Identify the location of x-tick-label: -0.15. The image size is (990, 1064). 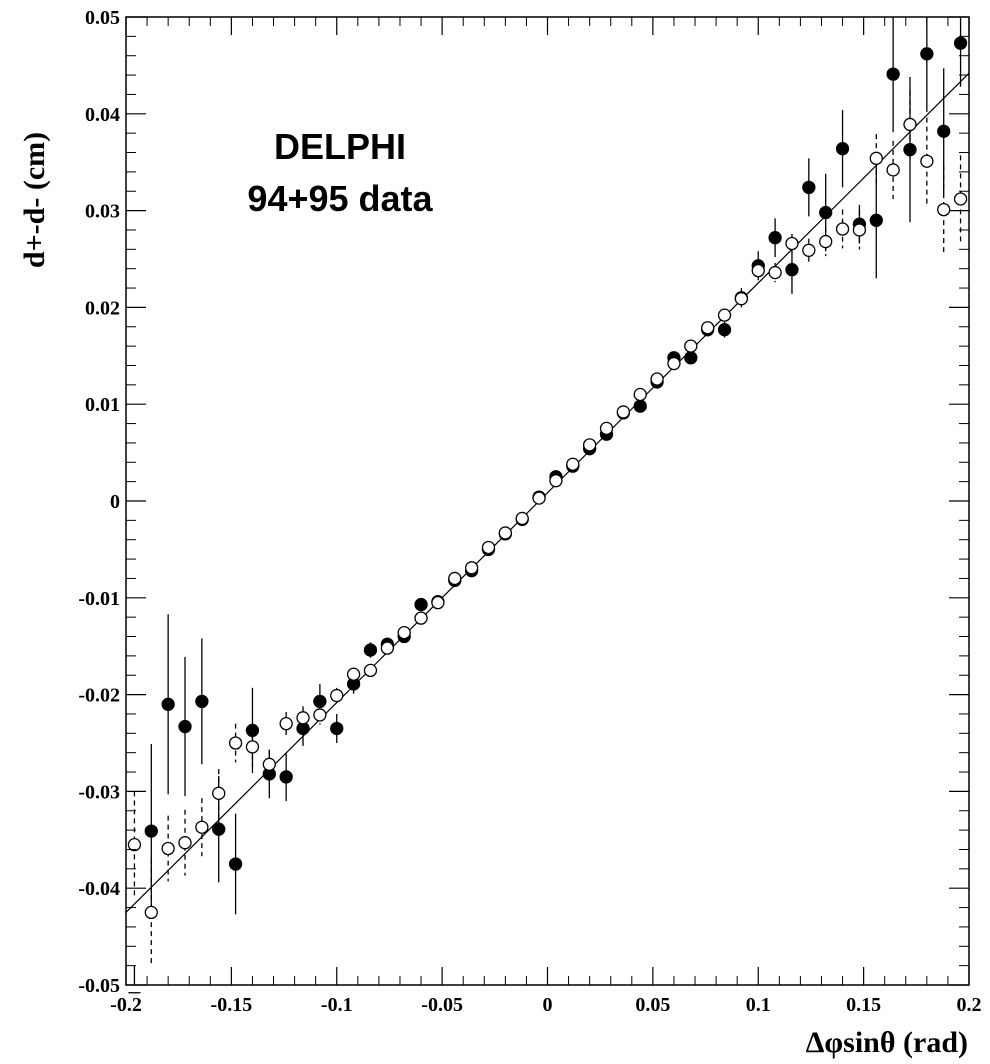
(232, 1005).